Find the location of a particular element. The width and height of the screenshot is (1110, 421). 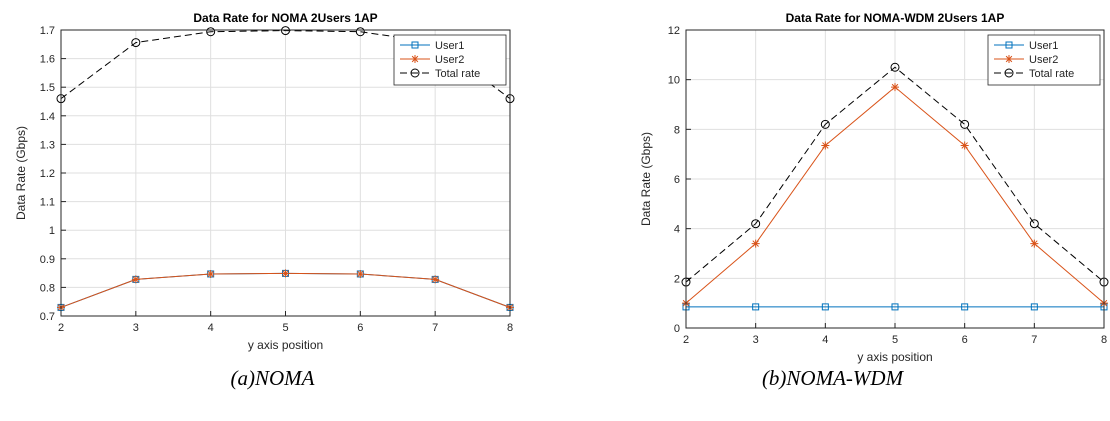

noma-ytick-label: 1 is located at coordinates (52, 231).